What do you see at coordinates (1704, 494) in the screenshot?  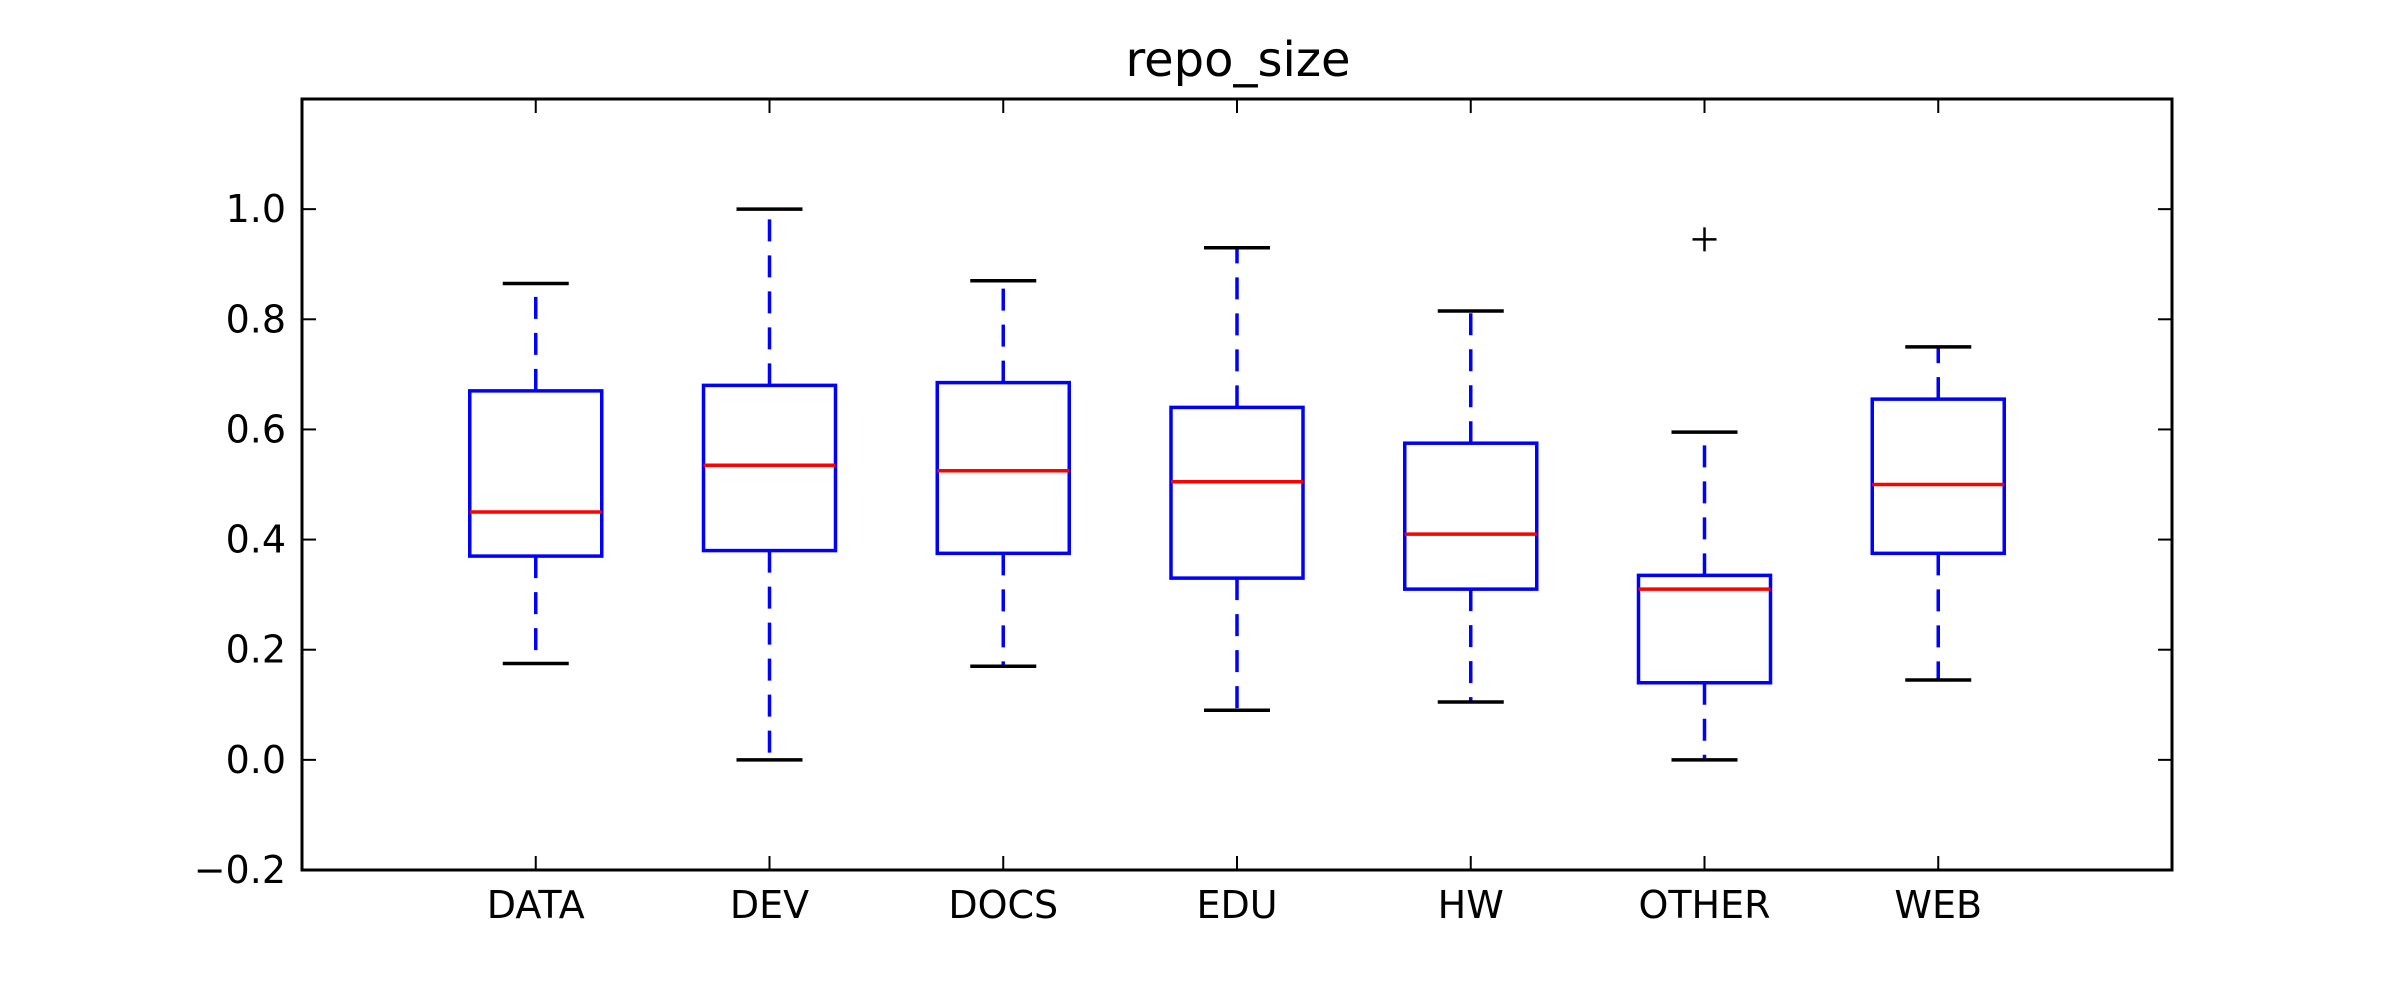 I see `box-other` at bounding box center [1704, 494].